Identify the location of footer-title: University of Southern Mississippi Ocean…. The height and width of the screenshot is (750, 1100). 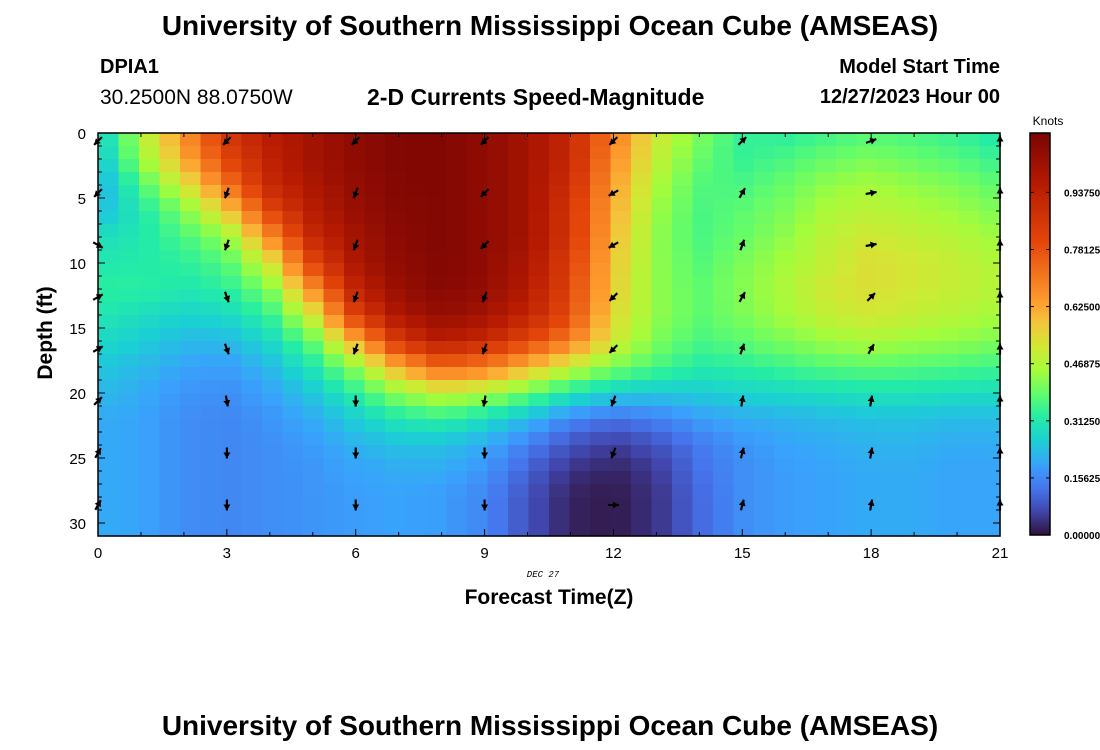
(550, 725).